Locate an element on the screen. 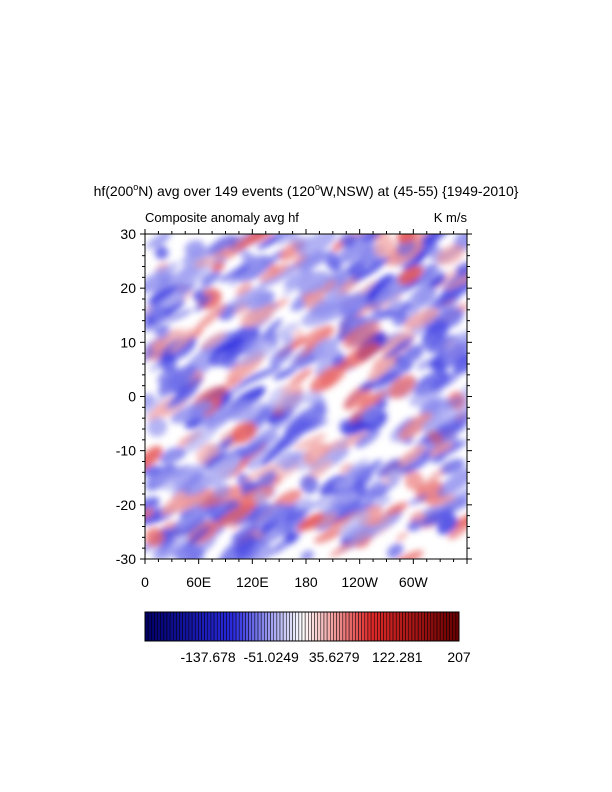 Image resolution: width=612 pixels, height=792 pixels. colorbar-label: 35.6279 is located at coordinates (334, 657).